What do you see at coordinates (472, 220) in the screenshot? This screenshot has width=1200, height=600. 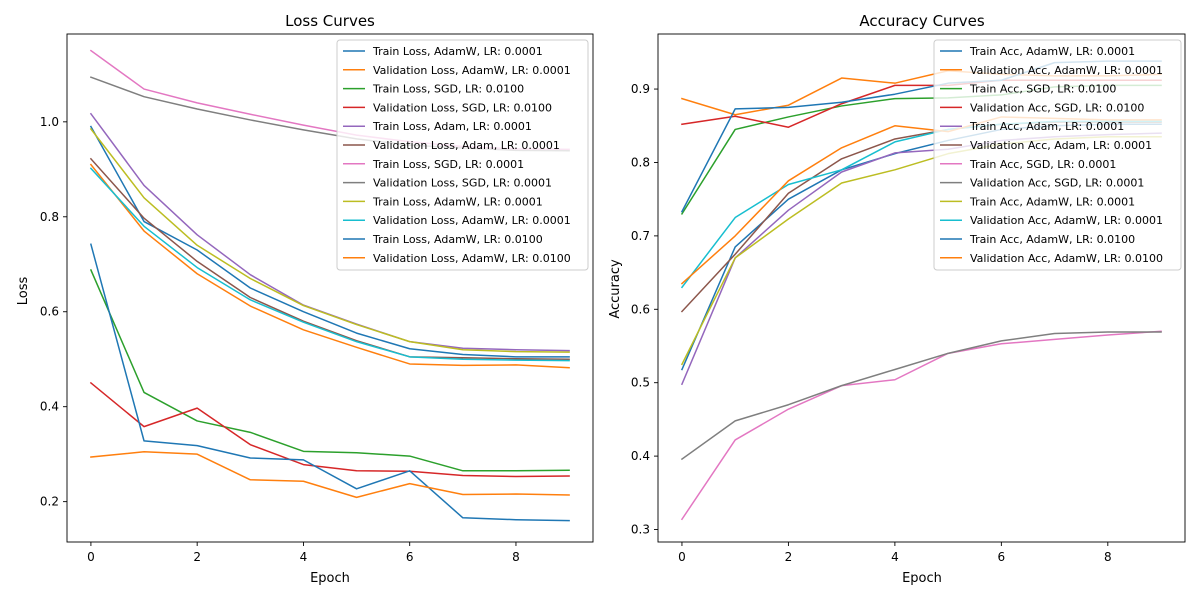 I see `loss-legend-label-9: Validation Loss, AdamW, LR: 0.0001` at bounding box center [472, 220].